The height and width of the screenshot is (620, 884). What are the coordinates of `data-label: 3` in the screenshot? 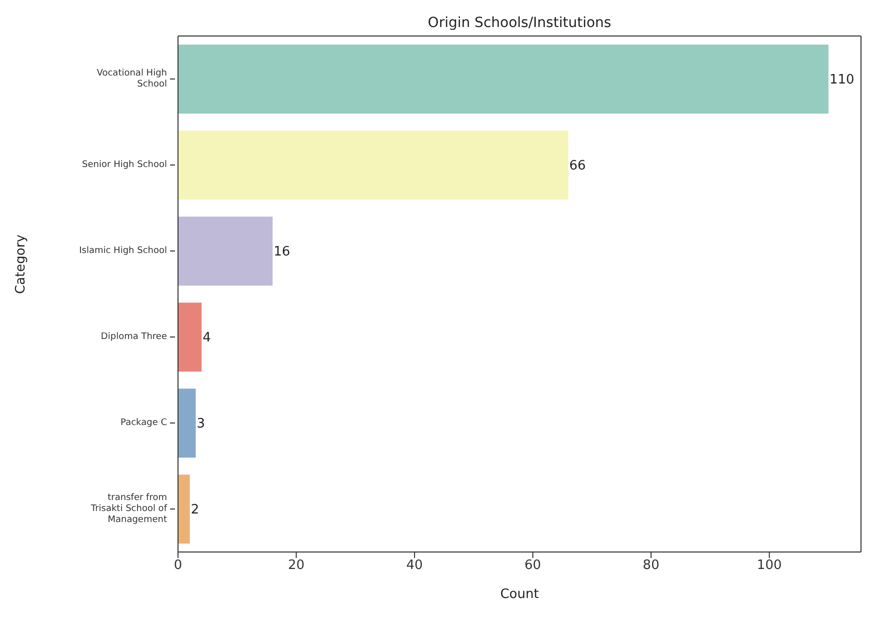 It's located at (201, 424).